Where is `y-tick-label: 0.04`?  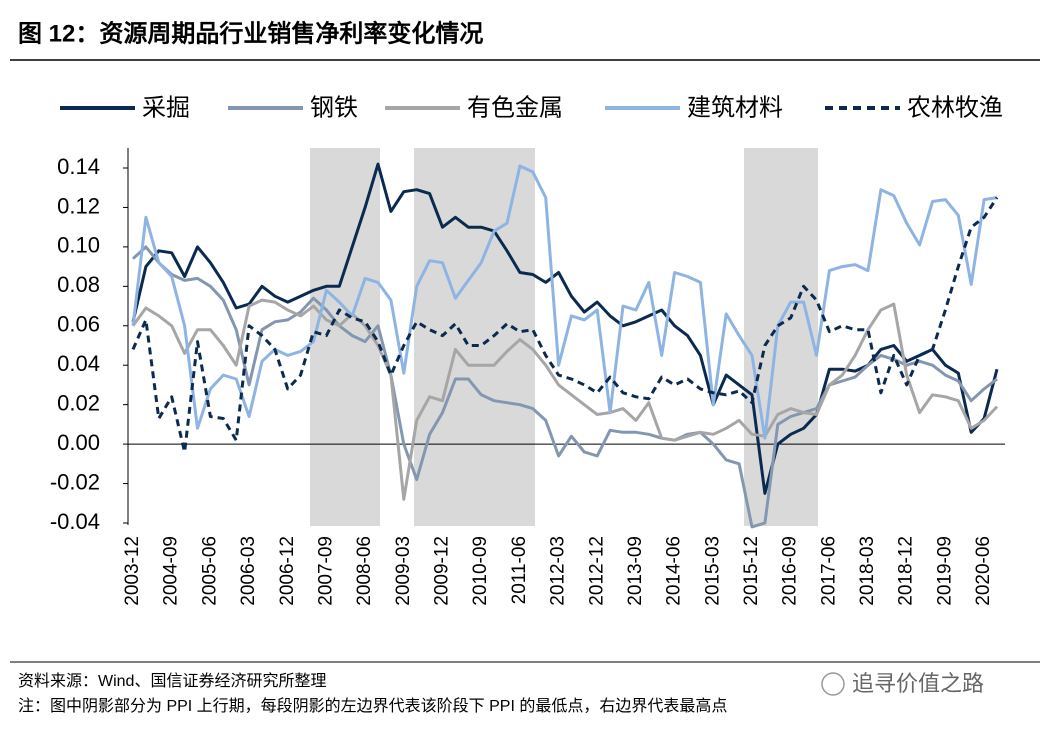 y-tick-label: 0.04 is located at coordinates (78, 363).